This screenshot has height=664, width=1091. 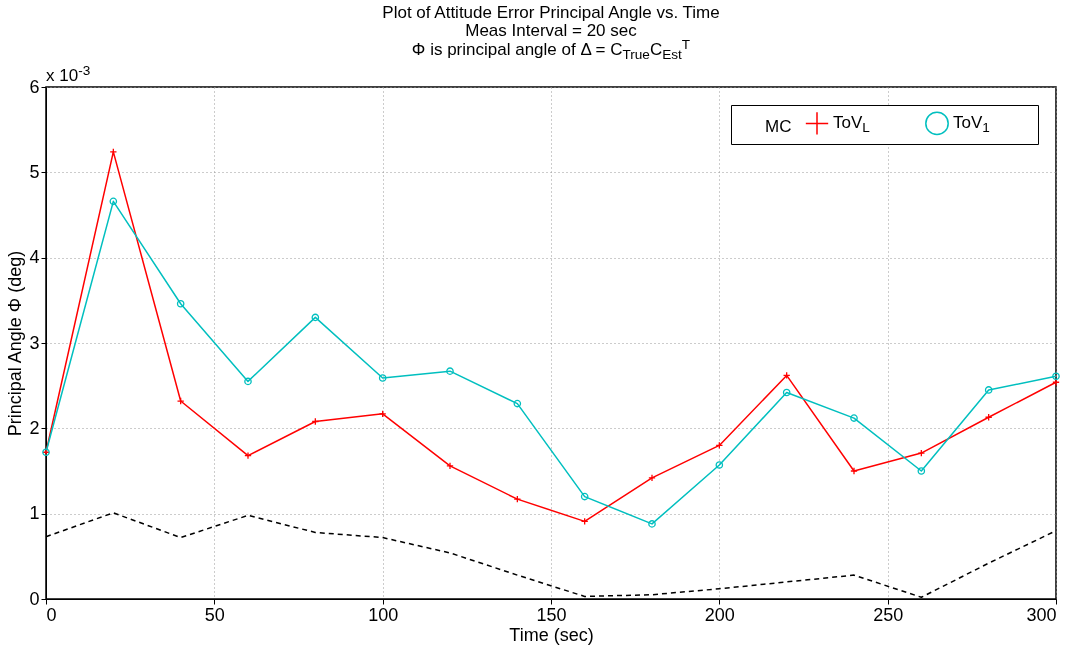 I want to click on chart-title: Plot of Attitude Error Principal Angle vs. Time, so click(x=551, y=12).